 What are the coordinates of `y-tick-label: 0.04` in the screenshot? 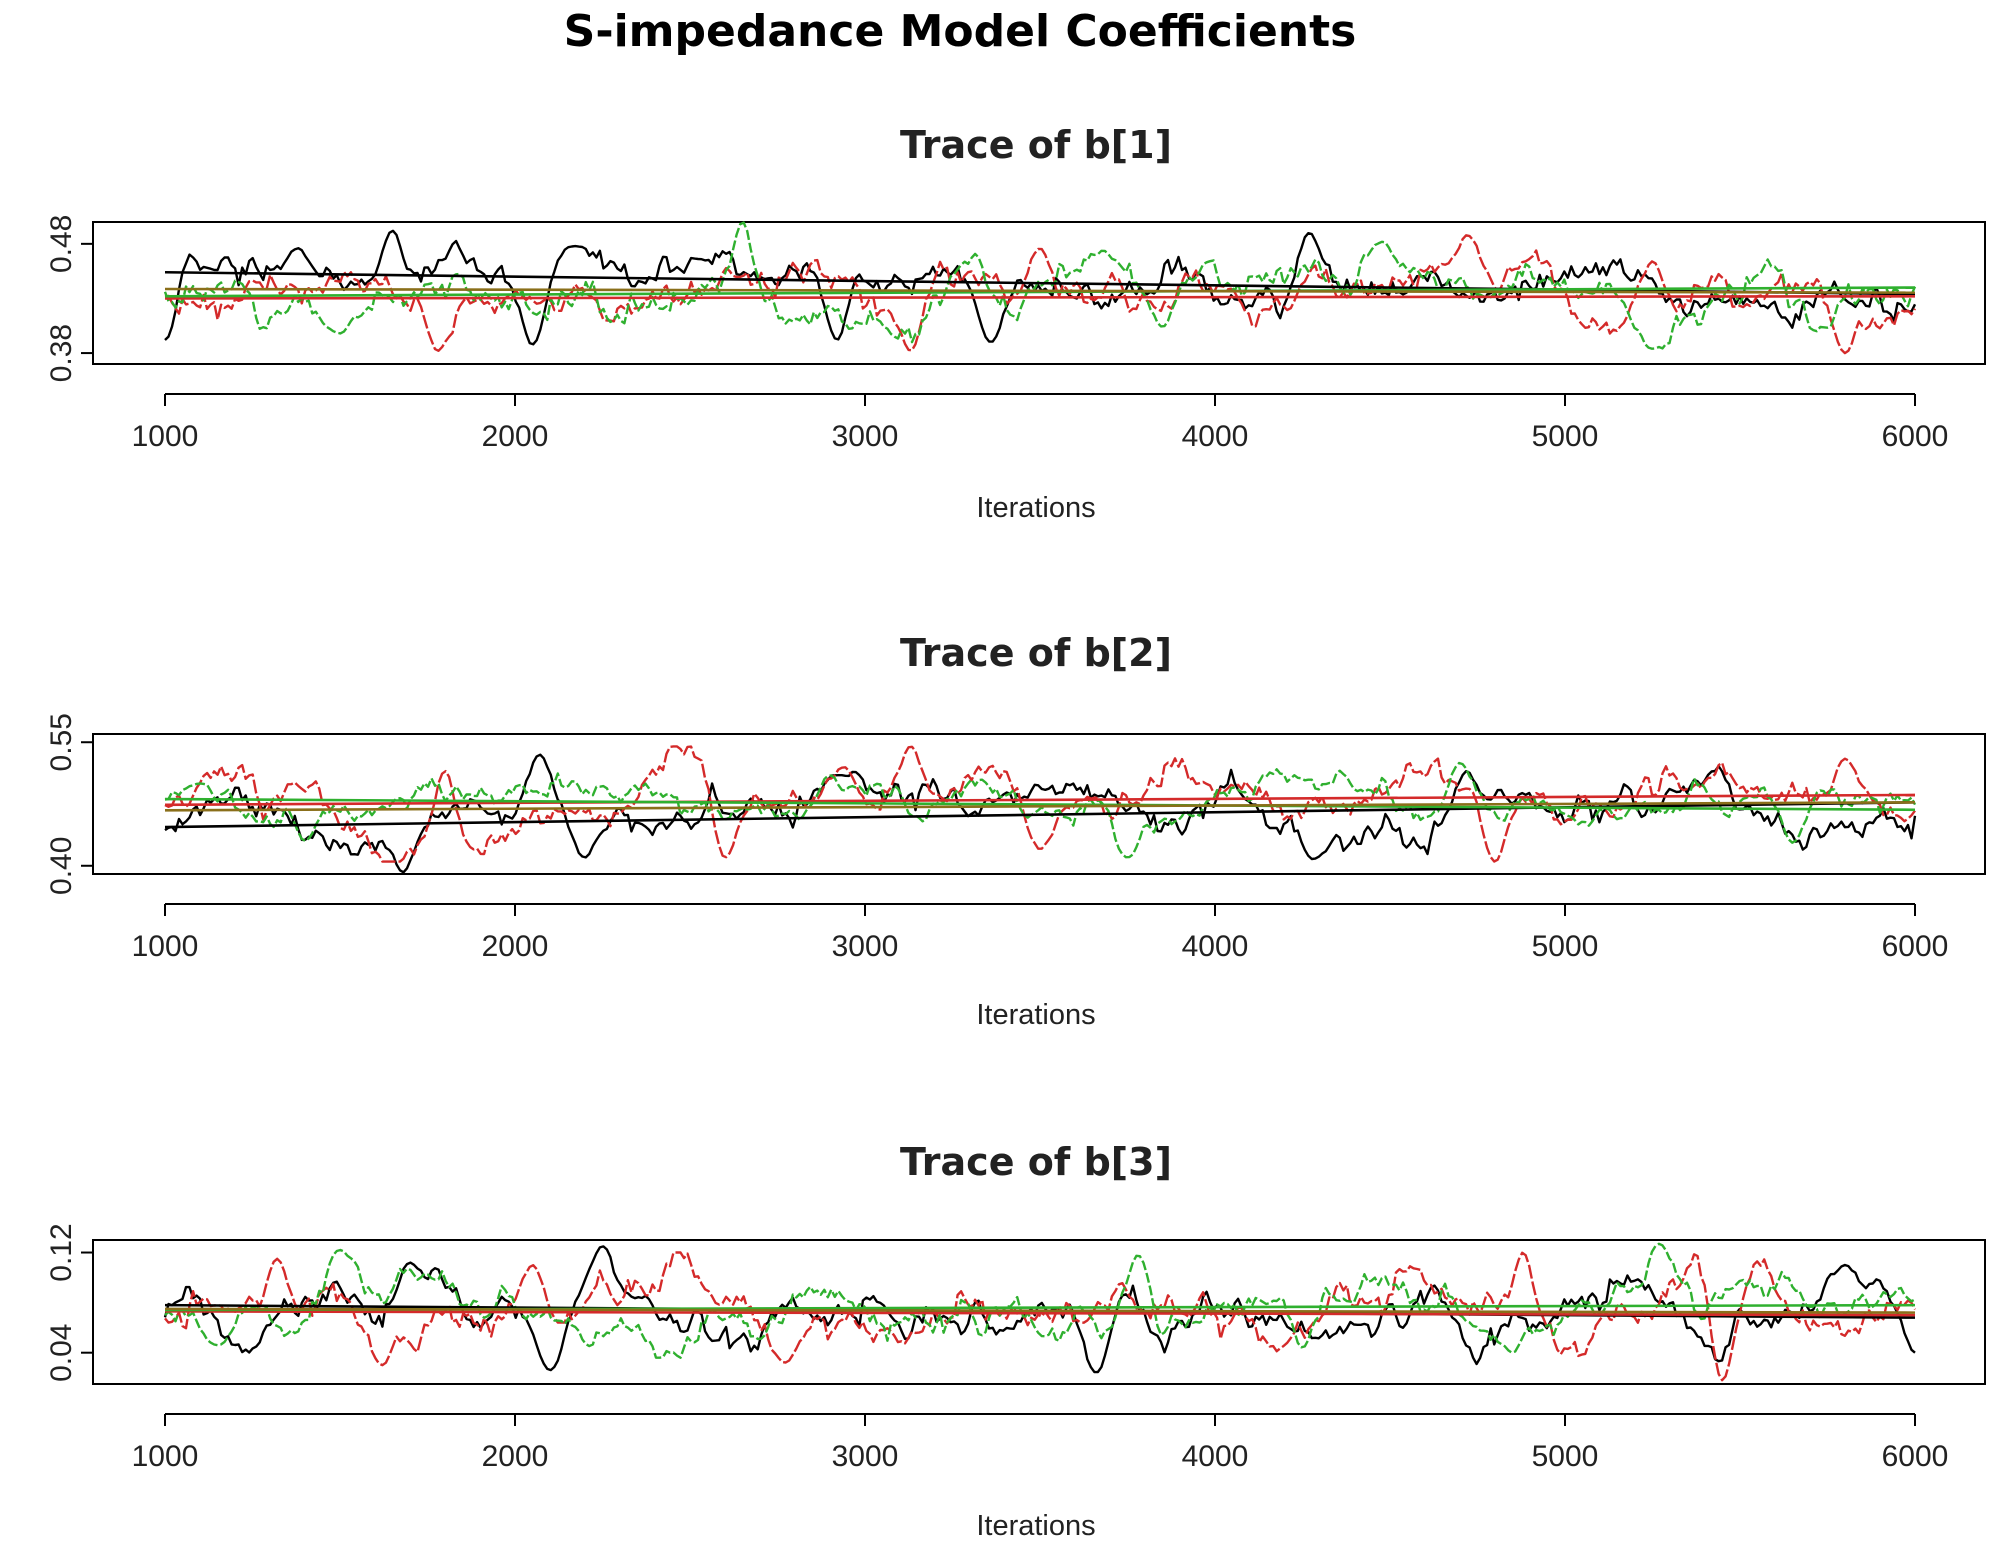 It's located at (61, 1353).